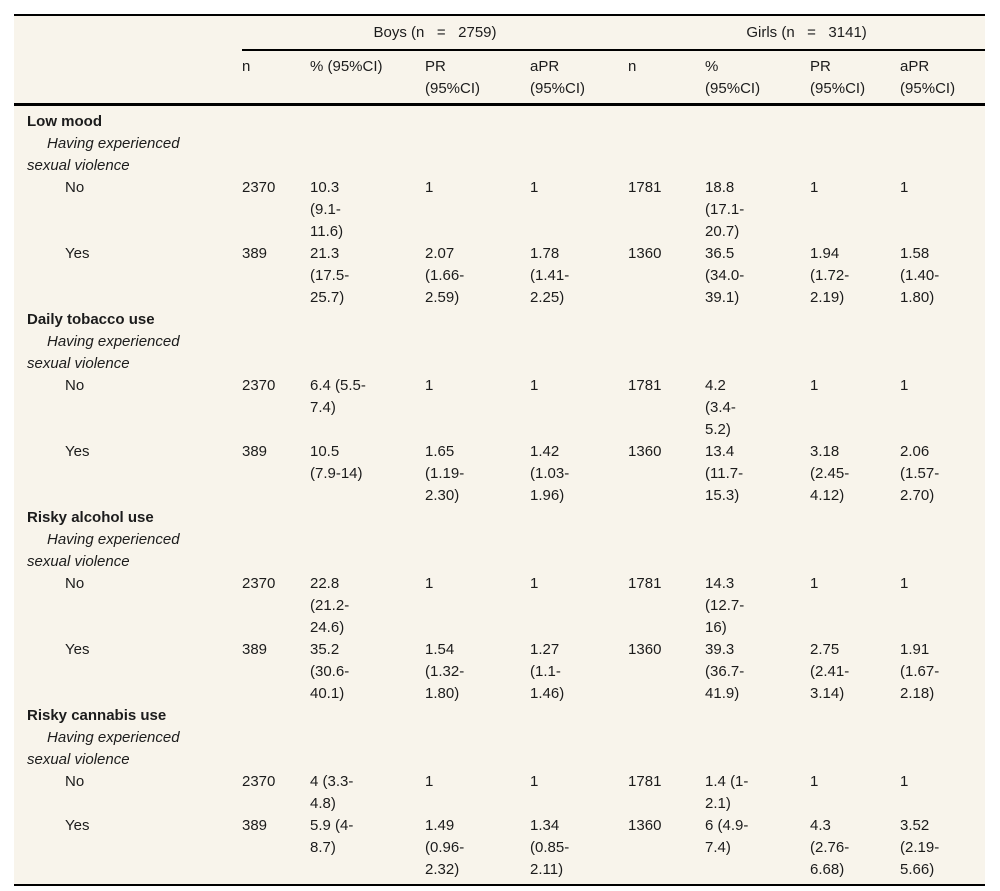 Image resolution: width=1000 pixels, height=891 pixels. I want to click on data-cell: 1.49 (0.96- 2.32), so click(445, 847).